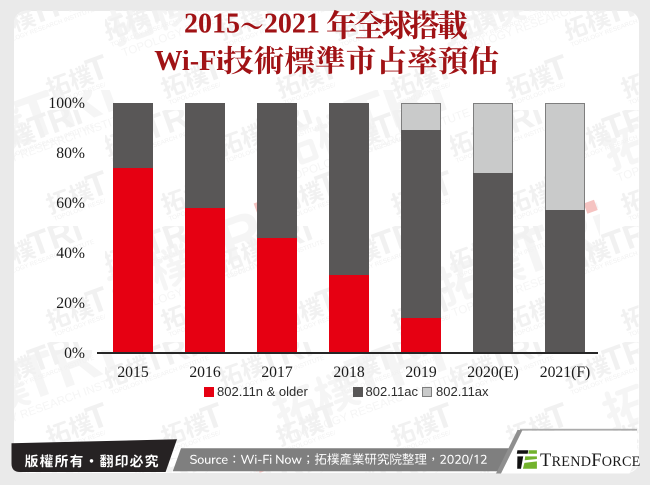  I want to click on svg-text: Wi-Fi, so click(189, 61).